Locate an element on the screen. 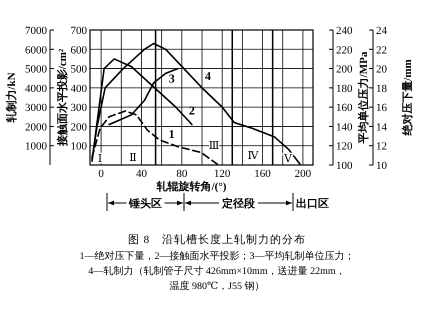 This screenshot has width=433, height=319. y-tick-label: 5000 is located at coordinates (36, 70).